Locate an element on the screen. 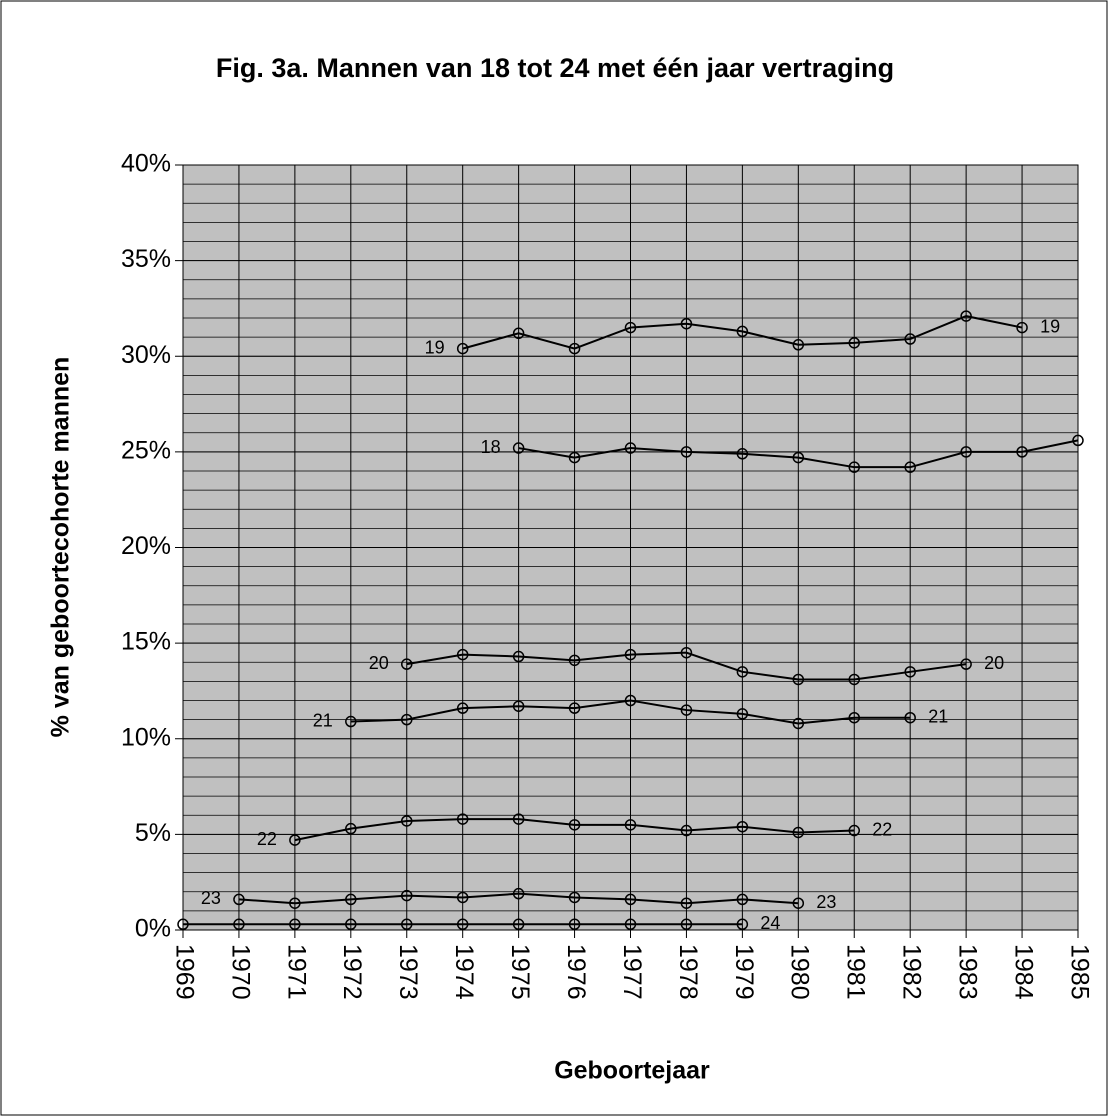  y-tick-label: 35% is located at coordinates (146, 259).